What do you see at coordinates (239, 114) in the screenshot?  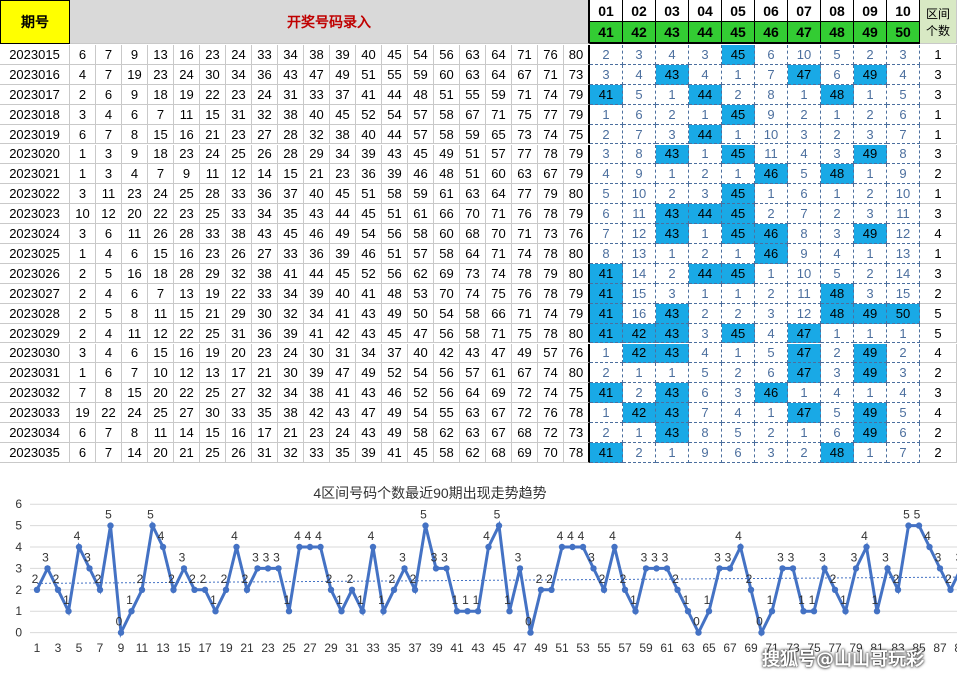 I see `number-cell: 31` at bounding box center [239, 114].